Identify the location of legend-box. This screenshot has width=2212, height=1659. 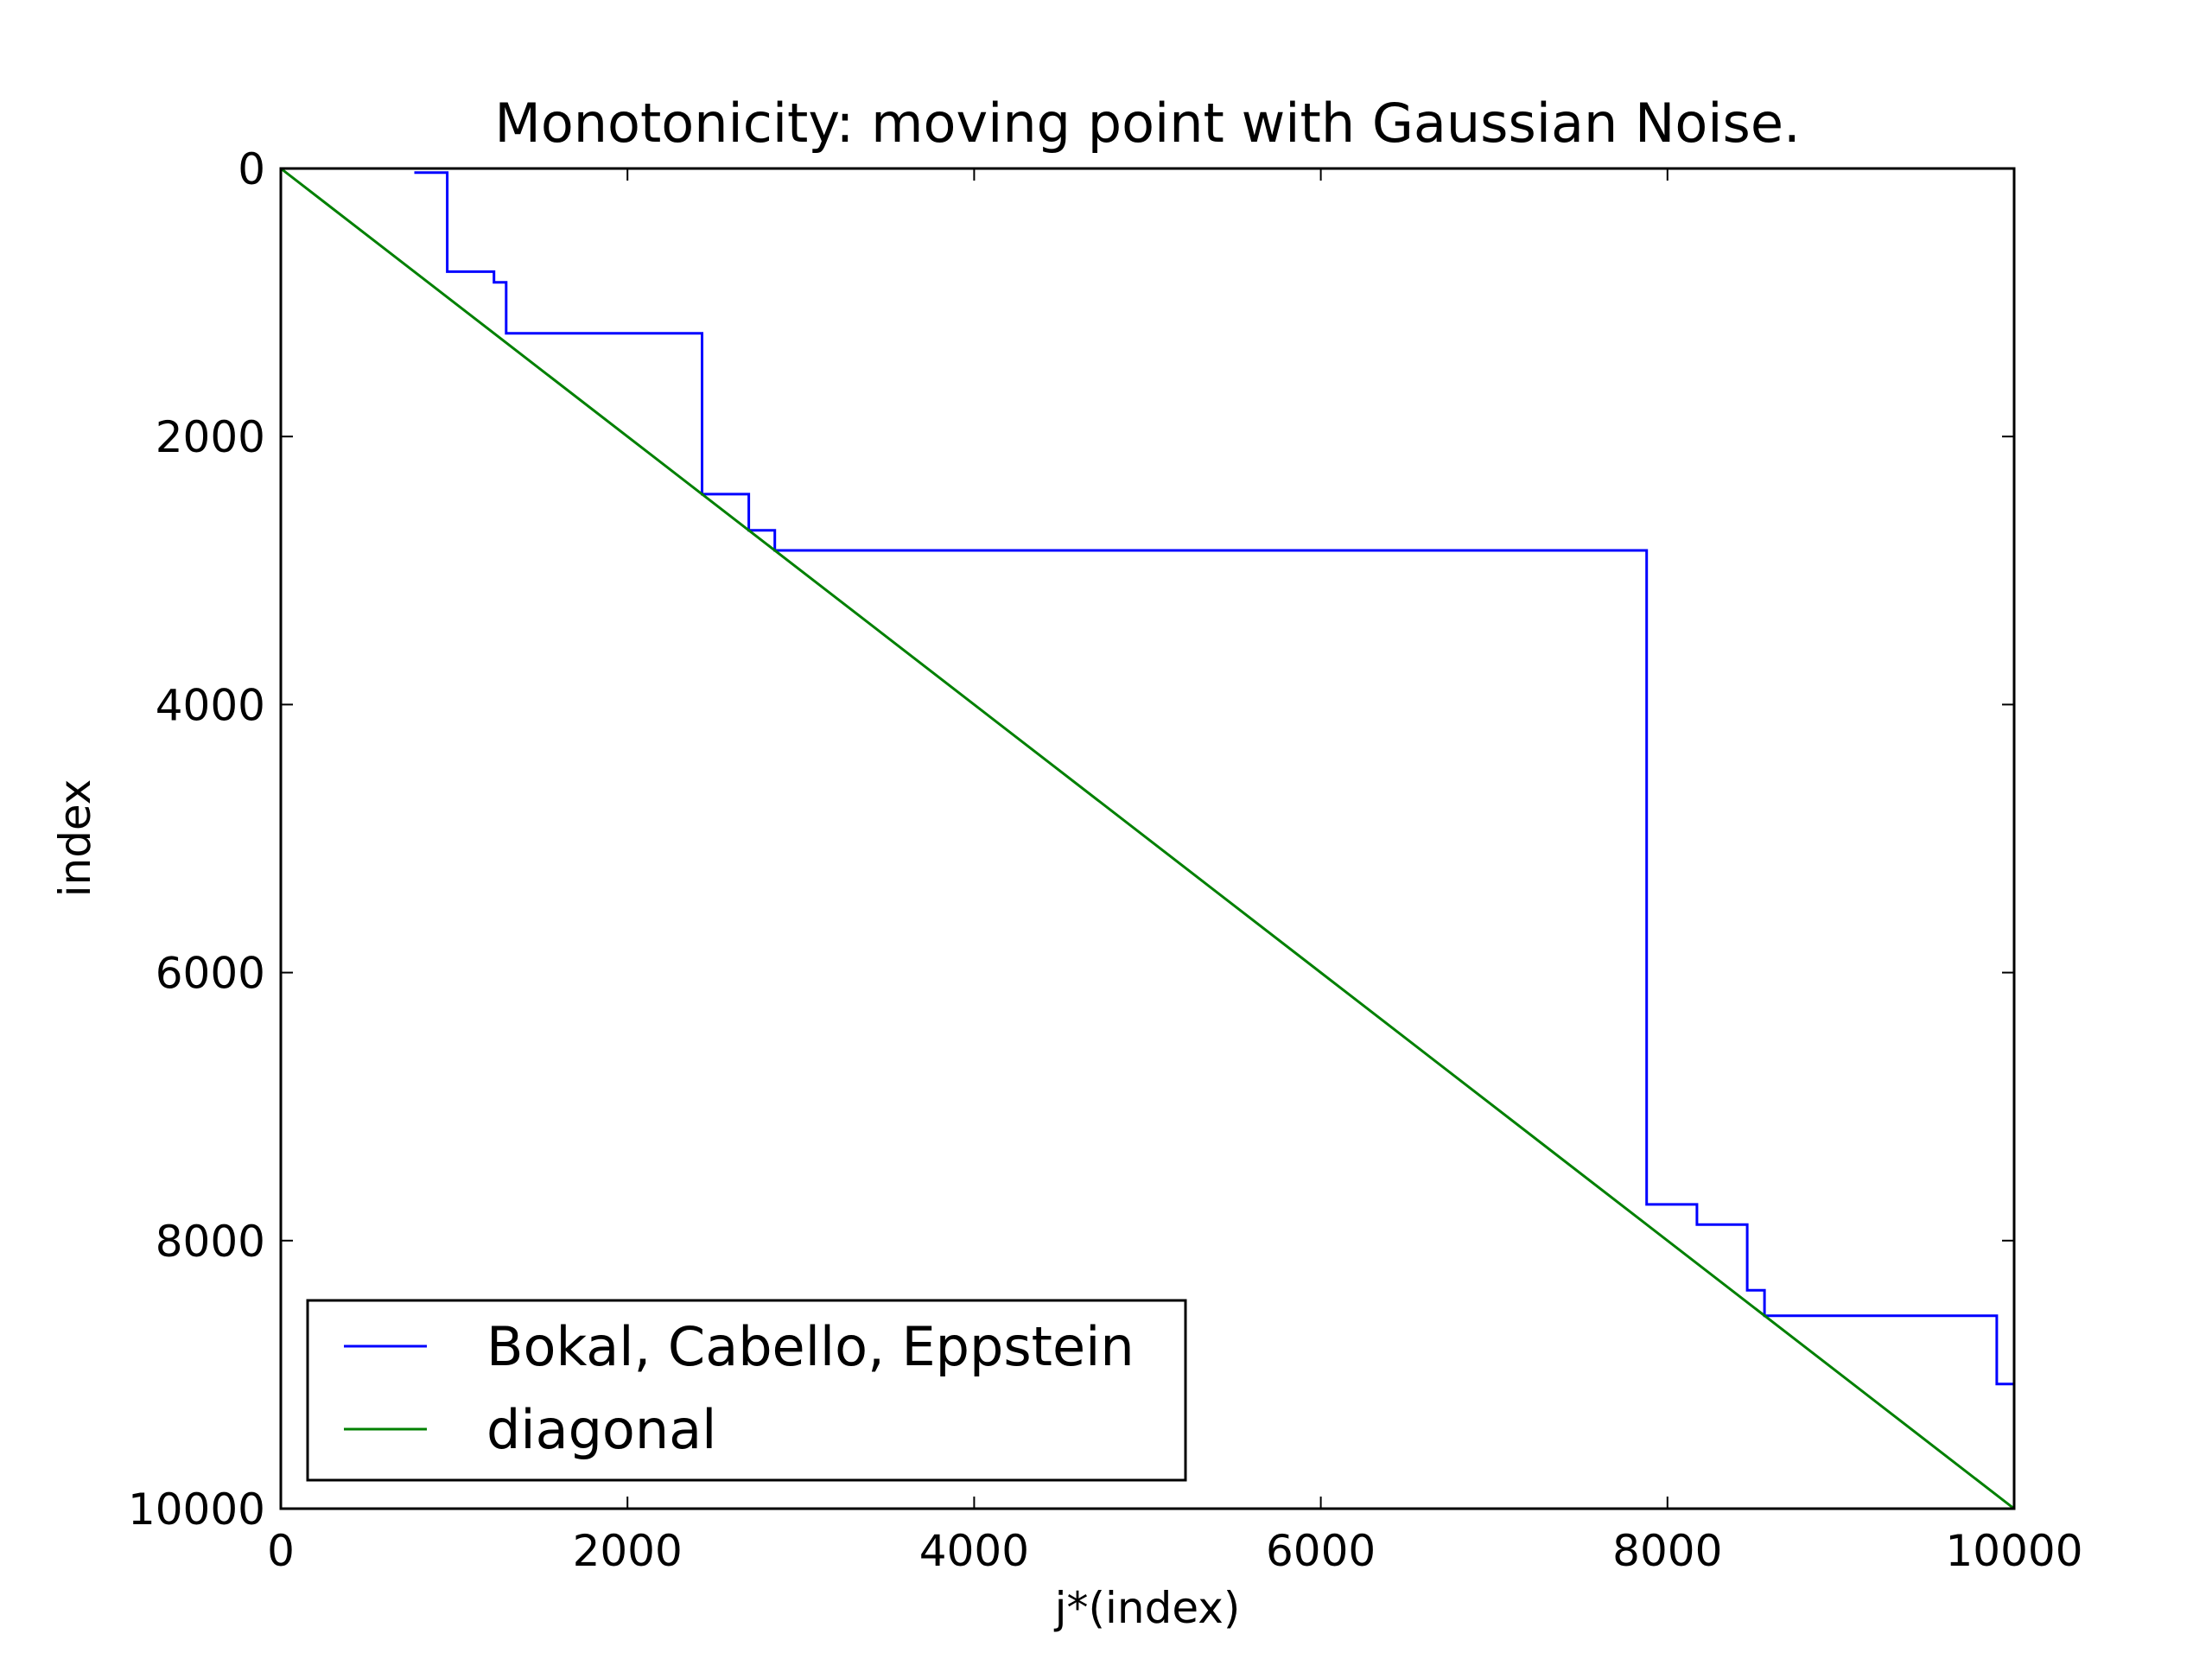
(746, 1390).